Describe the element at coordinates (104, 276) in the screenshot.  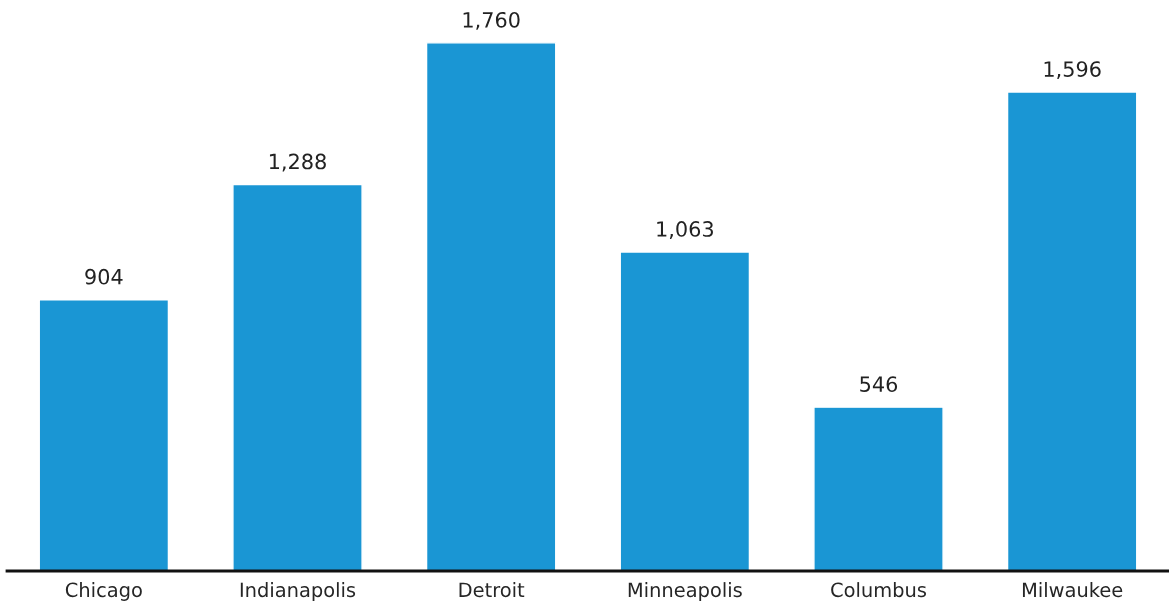
I see `data-label: 904` at that location.